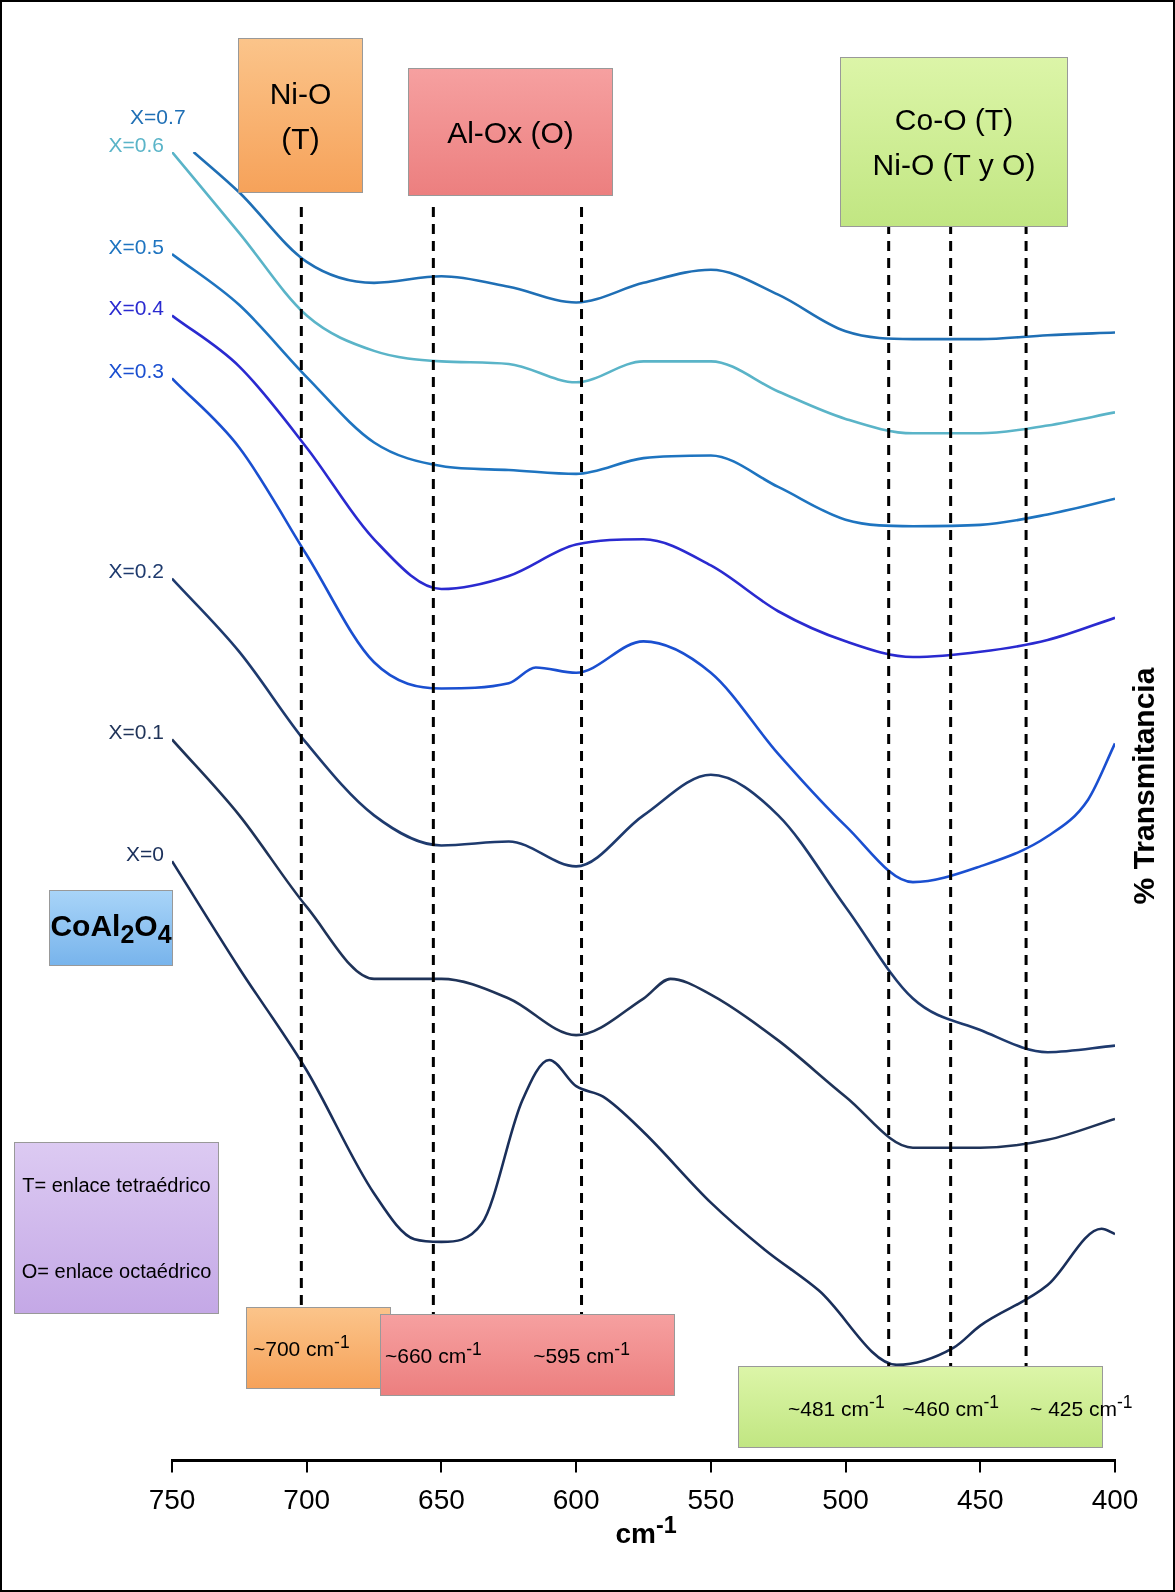 Image resolution: width=1175 pixels, height=1592 pixels. I want to click on series-label: X=0.1, so click(136, 732).